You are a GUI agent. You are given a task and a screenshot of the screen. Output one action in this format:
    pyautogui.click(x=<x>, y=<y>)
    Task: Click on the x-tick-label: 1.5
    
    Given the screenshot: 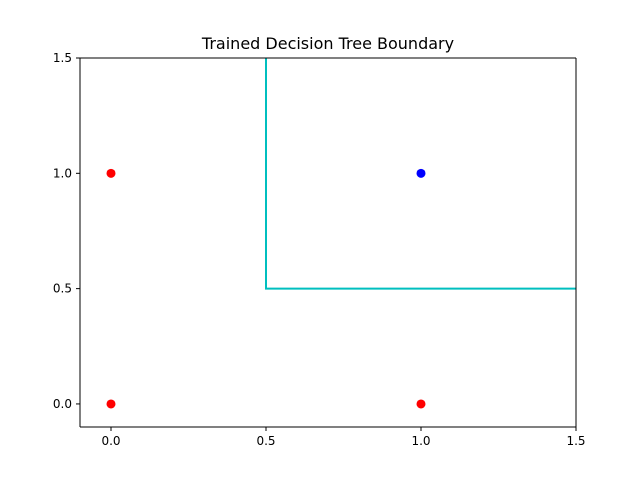 What is the action you would take?
    pyautogui.click(x=575, y=441)
    